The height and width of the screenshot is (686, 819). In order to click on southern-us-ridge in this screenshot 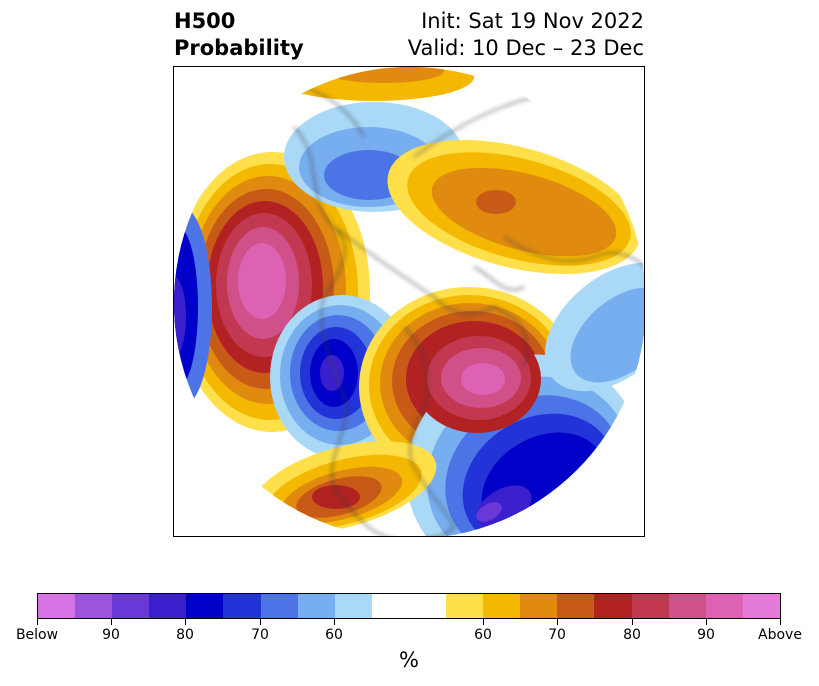, I will do `click(344, 487)`.